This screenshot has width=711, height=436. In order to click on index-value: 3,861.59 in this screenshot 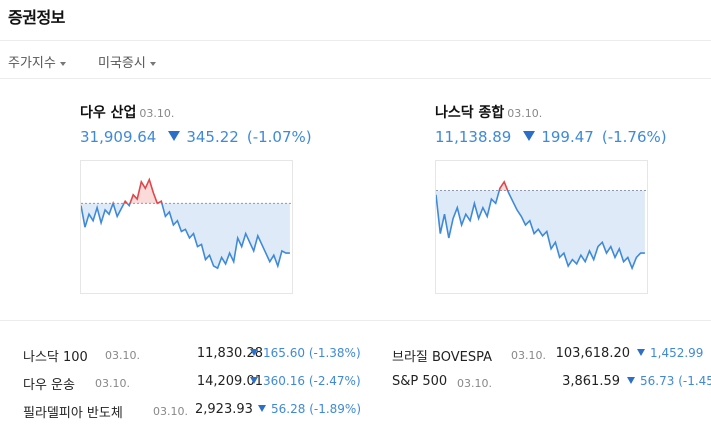, I will do `click(591, 381)`.